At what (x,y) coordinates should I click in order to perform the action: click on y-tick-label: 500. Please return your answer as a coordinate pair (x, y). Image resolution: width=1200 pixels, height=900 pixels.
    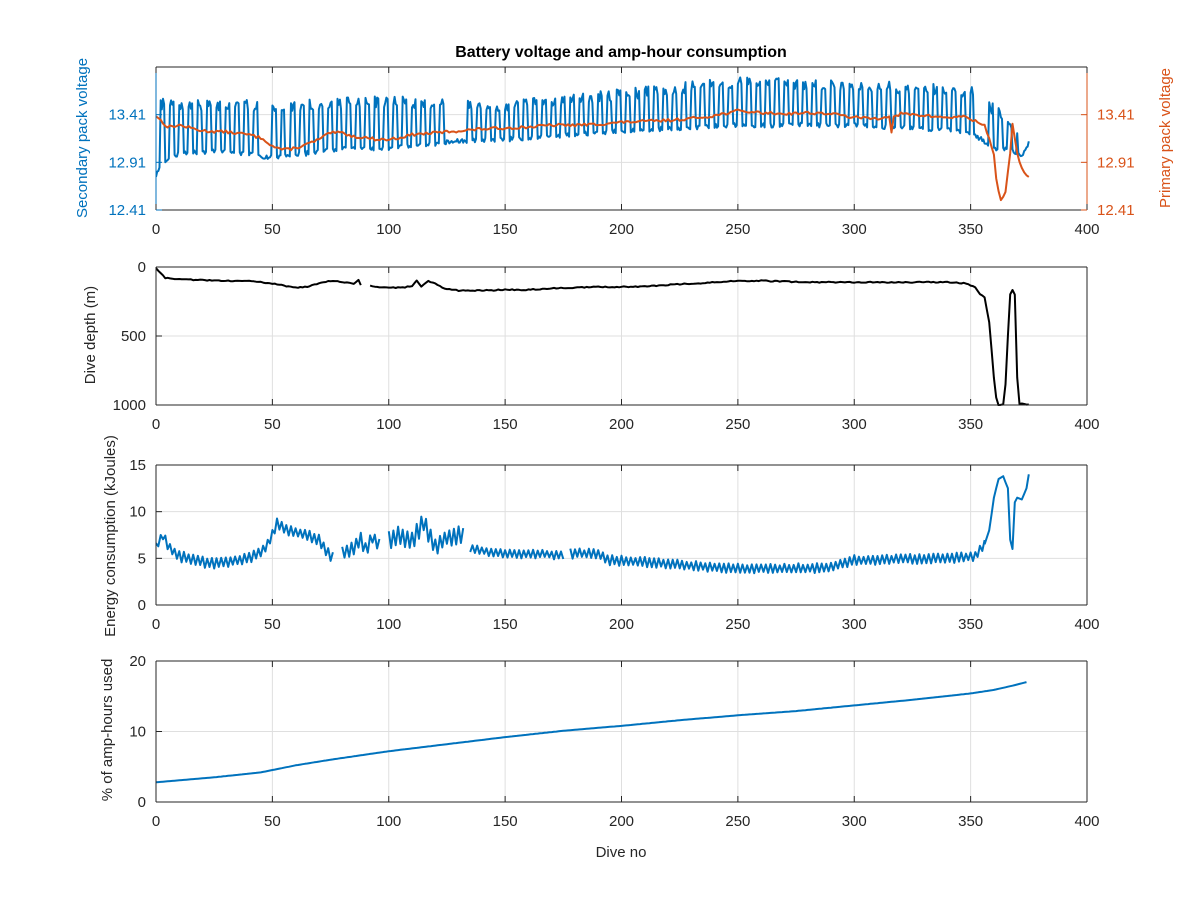
    Looking at the image, I should click on (133, 336).